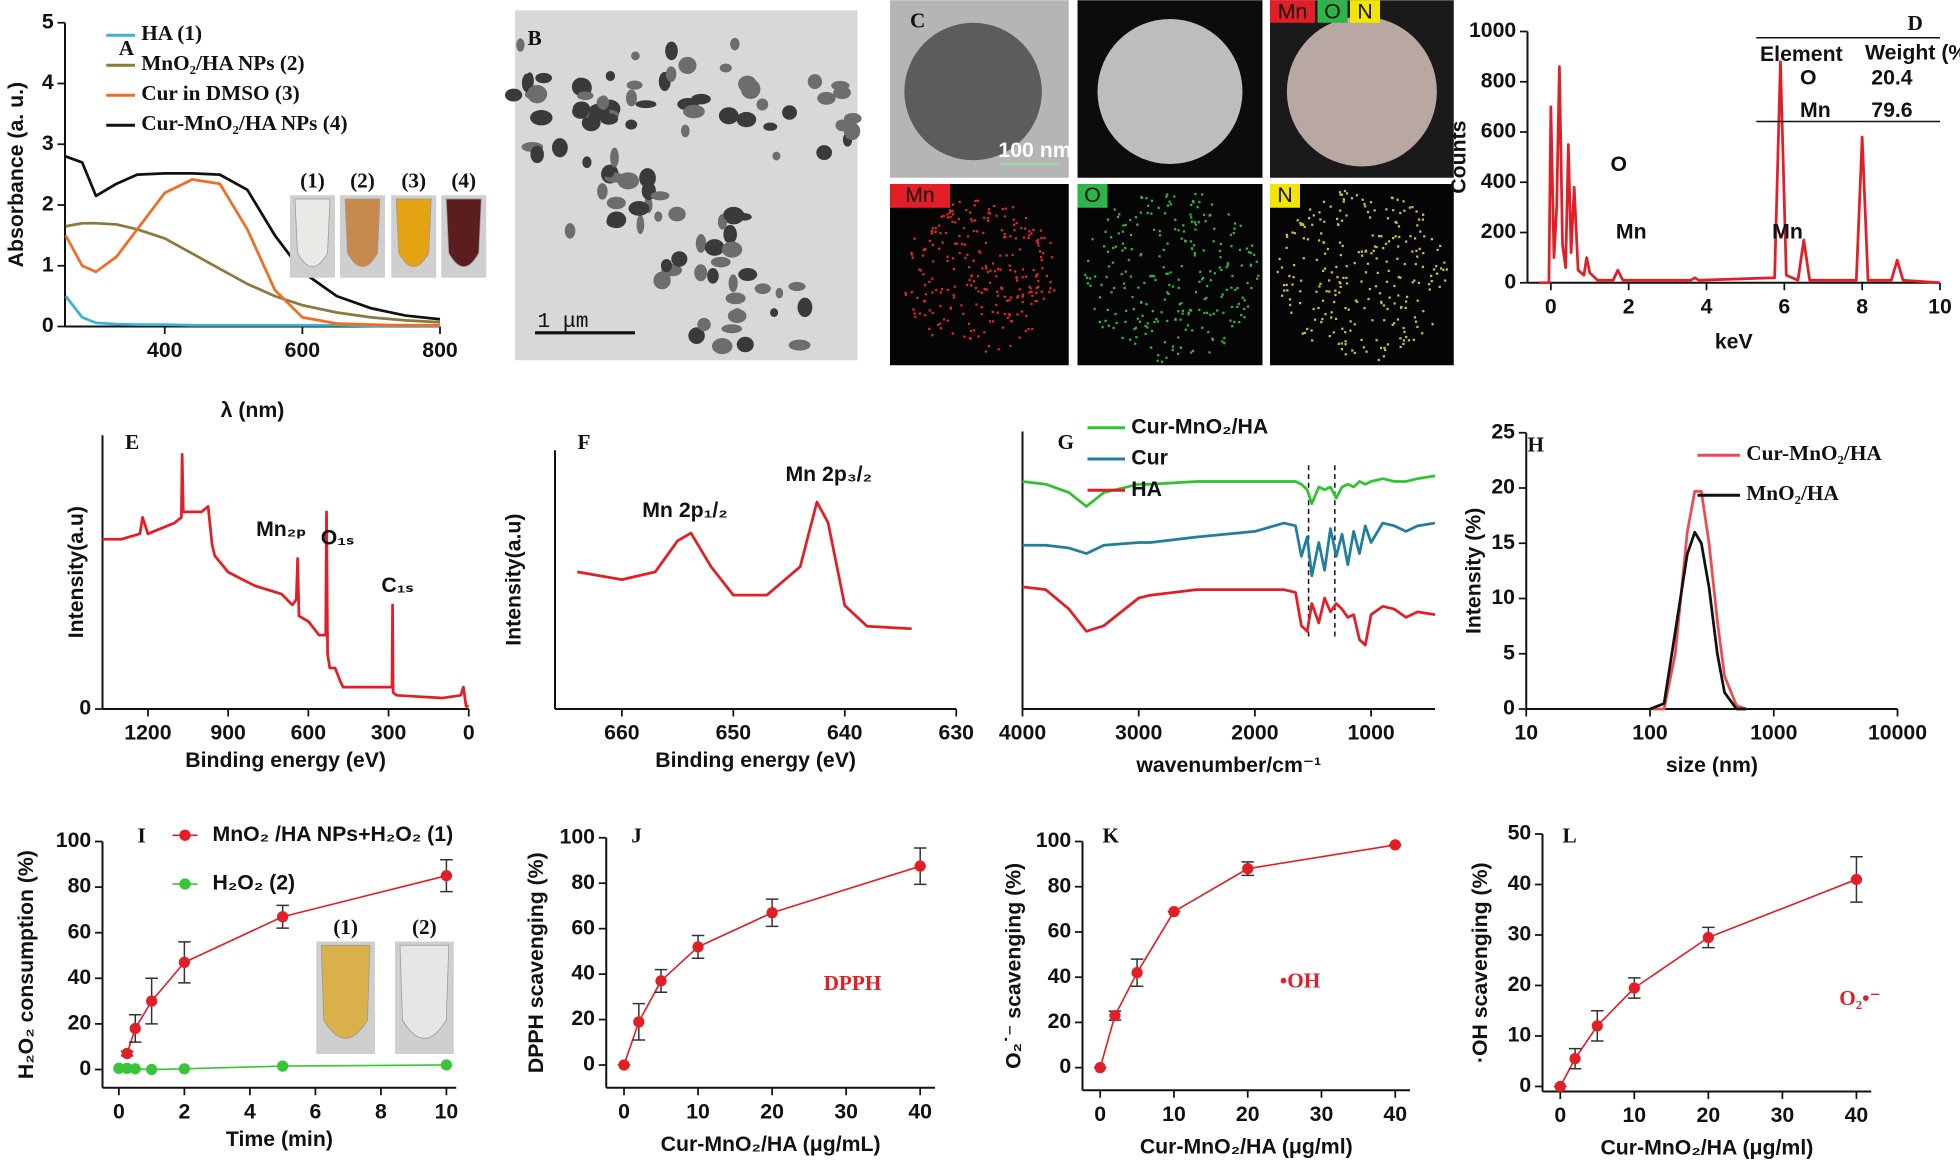 This screenshot has width=1960, height=1168. What do you see at coordinates (80, 977) in the screenshot?
I see `y-tick-label: 40` at bounding box center [80, 977].